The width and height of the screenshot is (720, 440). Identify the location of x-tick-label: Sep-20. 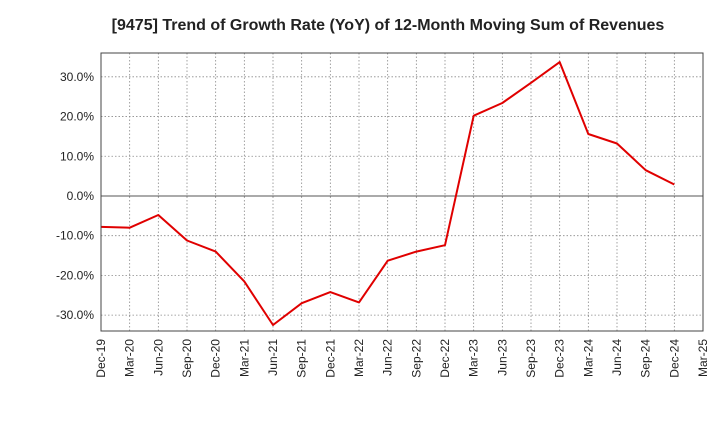
(187, 358).